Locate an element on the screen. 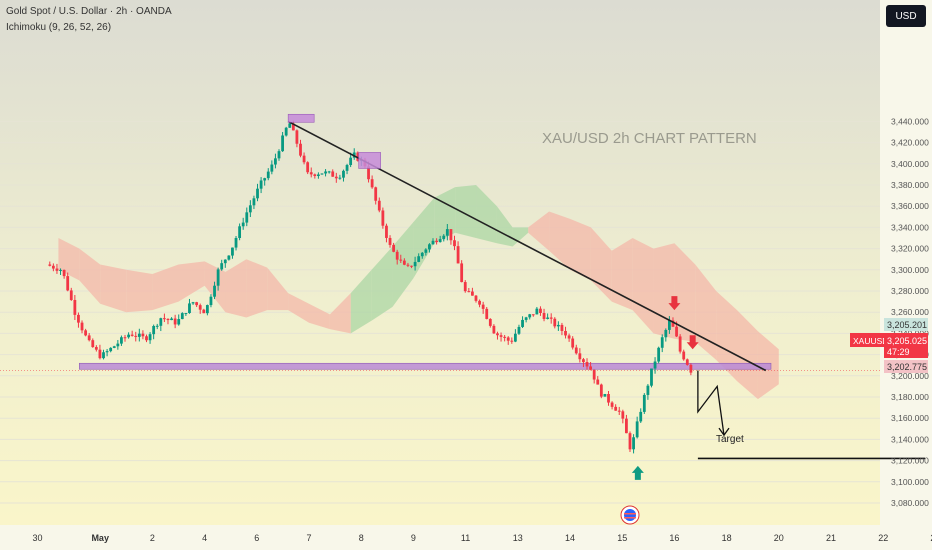 Image resolution: width=932 pixels, height=550 pixels. indicator-label: Ichimoku (9, 26, 52, 26) is located at coordinates (59, 27).